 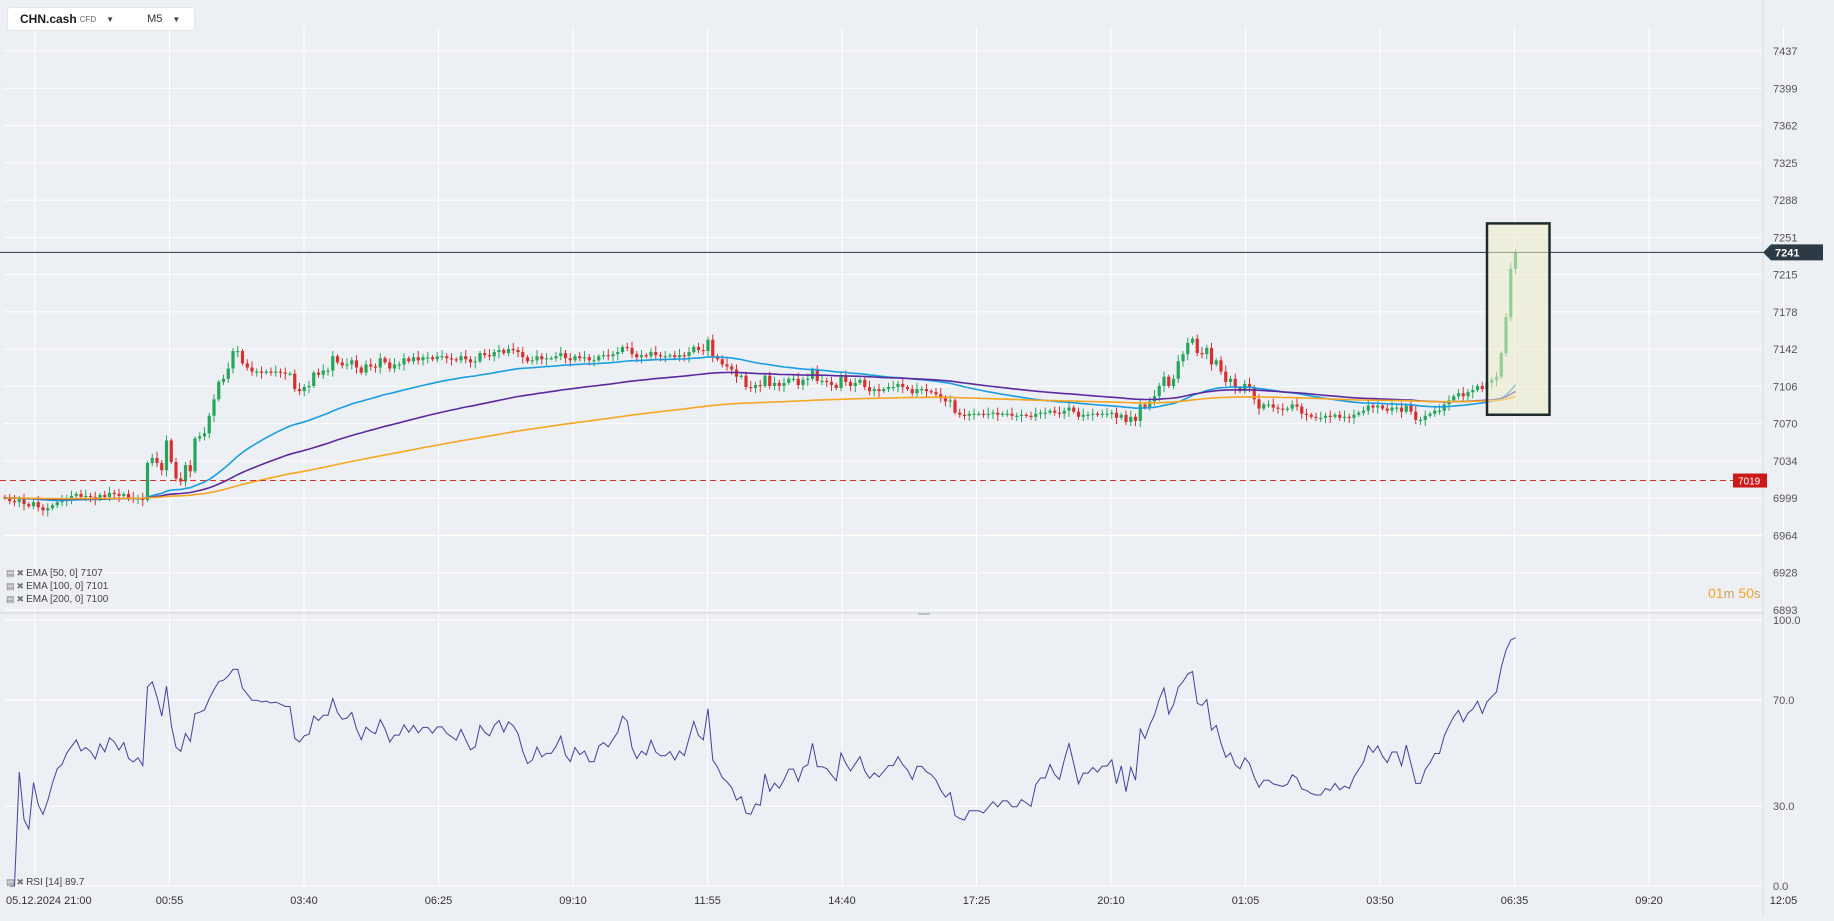 I want to click on pane-resize-handle, so click(x=924, y=614).